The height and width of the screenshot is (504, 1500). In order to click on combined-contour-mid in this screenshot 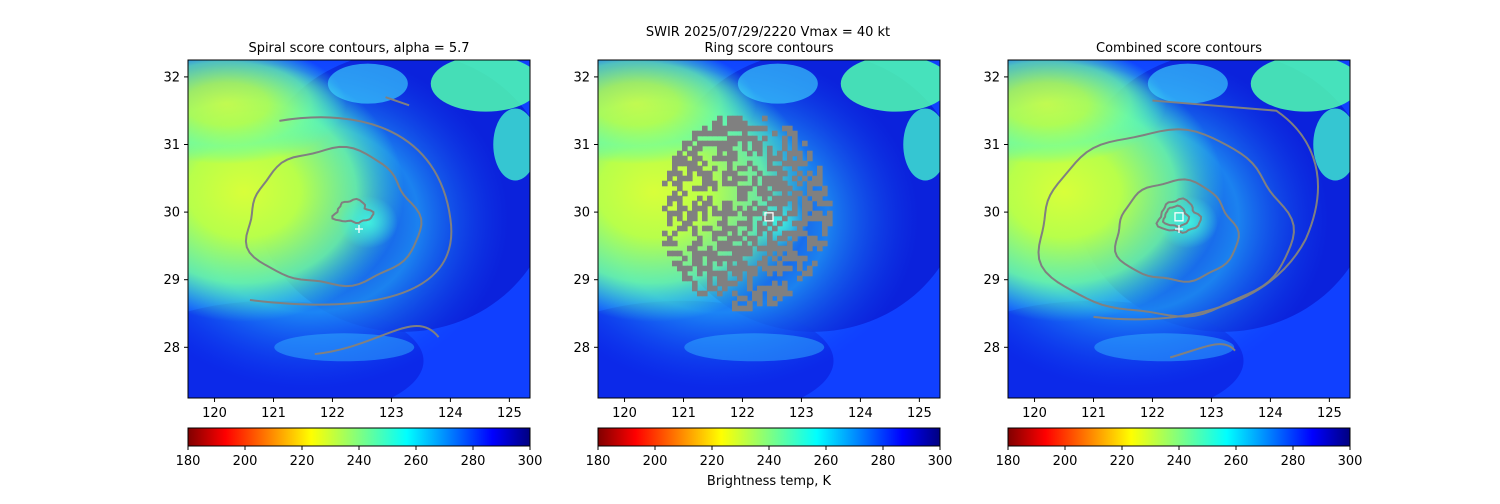, I will do `click(1177, 230)`.